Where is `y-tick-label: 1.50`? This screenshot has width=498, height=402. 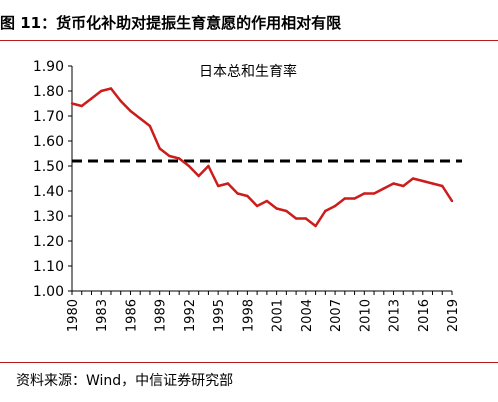
y-tick-label: 1.50 is located at coordinates (48, 167).